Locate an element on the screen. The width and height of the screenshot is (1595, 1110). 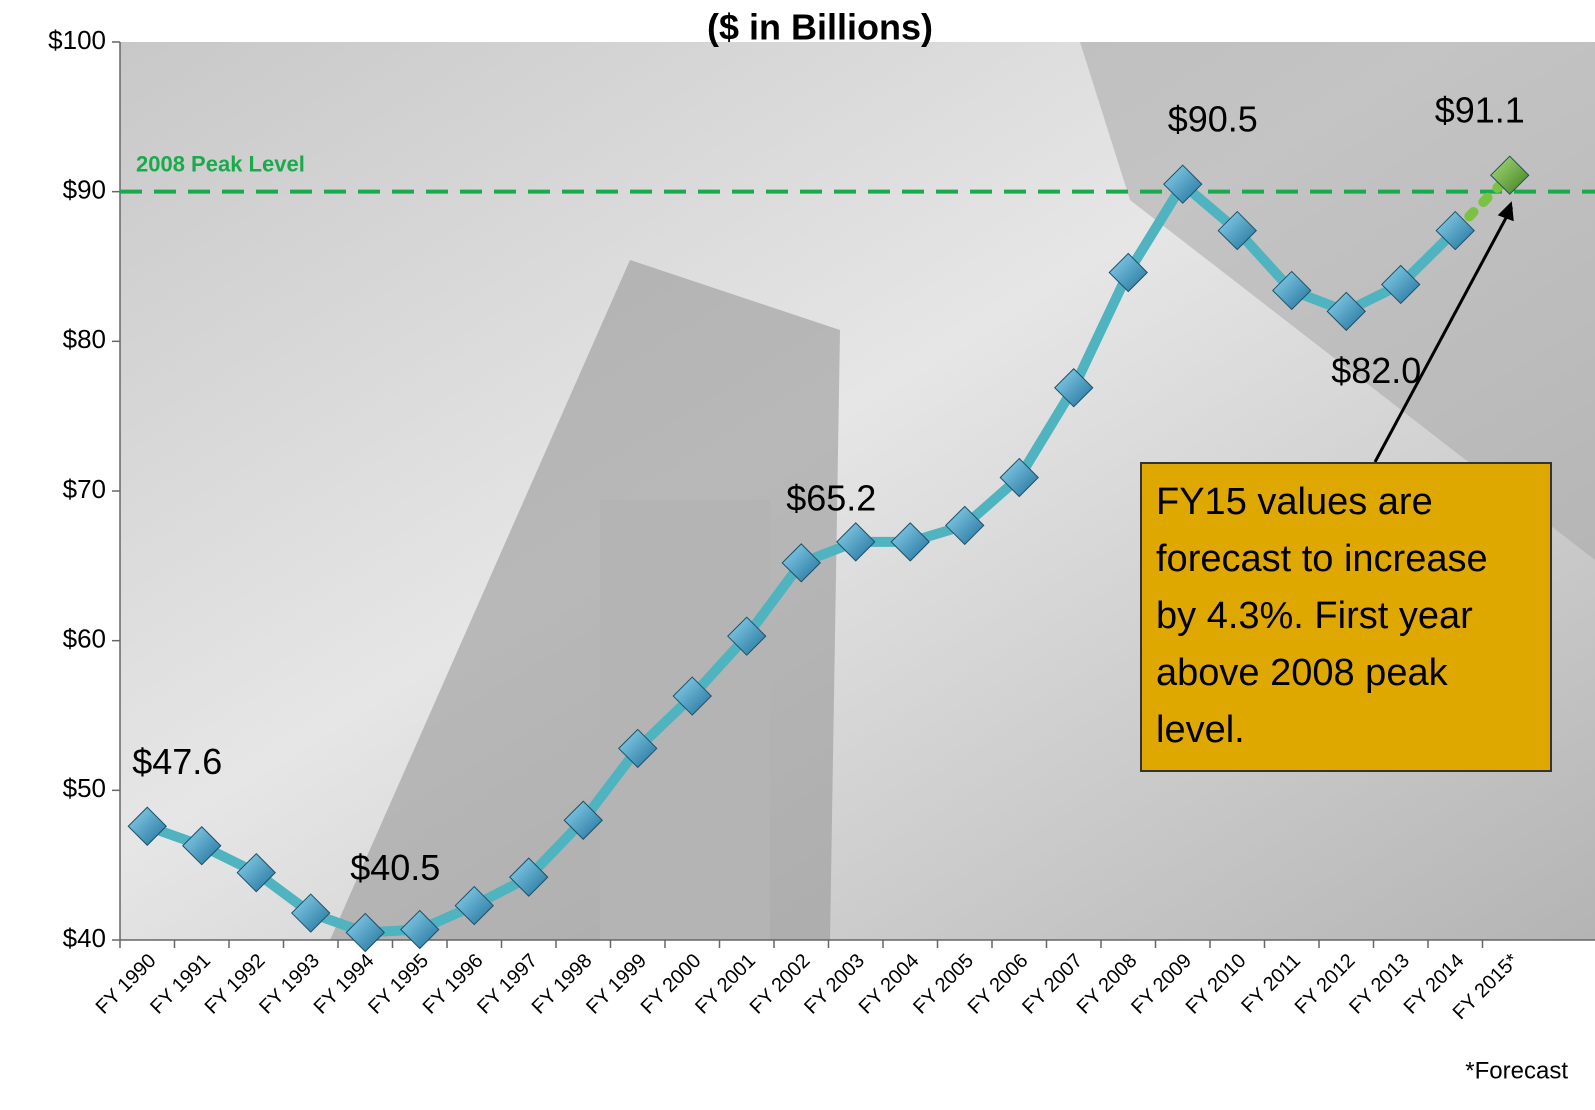
x-tick-label: FY 2010 is located at coordinates (1216, 984).